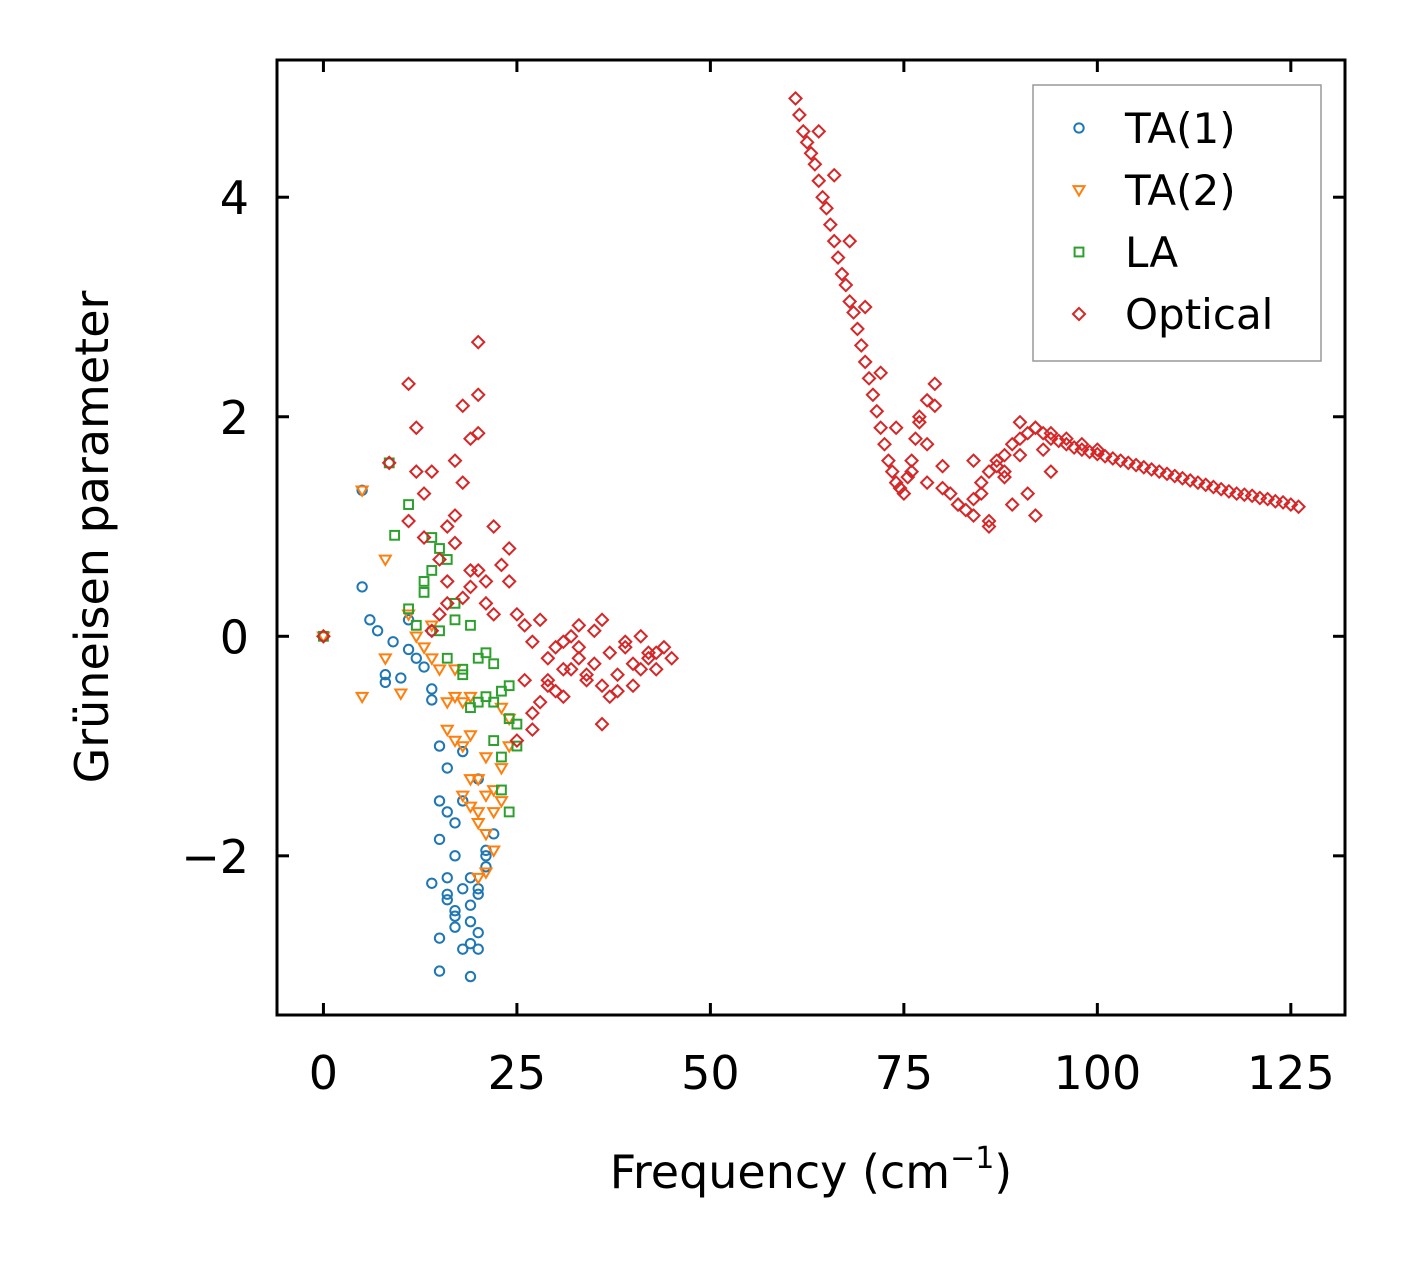 Image resolution: width=1406 pixels, height=1264 pixels. What do you see at coordinates (323, 1073) in the screenshot?
I see `x-tick-label: 0` at bounding box center [323, 1073].